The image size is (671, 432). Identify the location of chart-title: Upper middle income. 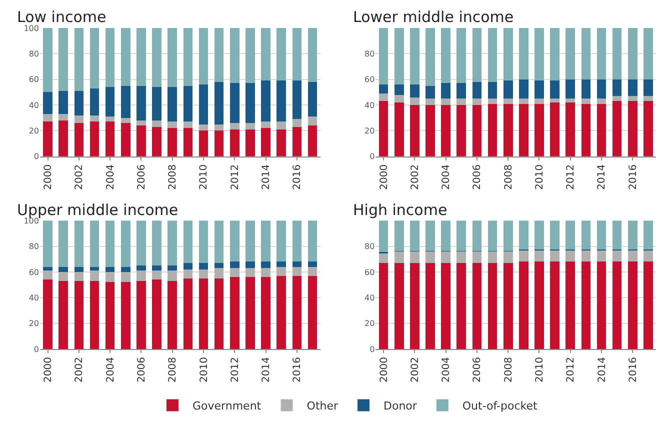
(97, 210).